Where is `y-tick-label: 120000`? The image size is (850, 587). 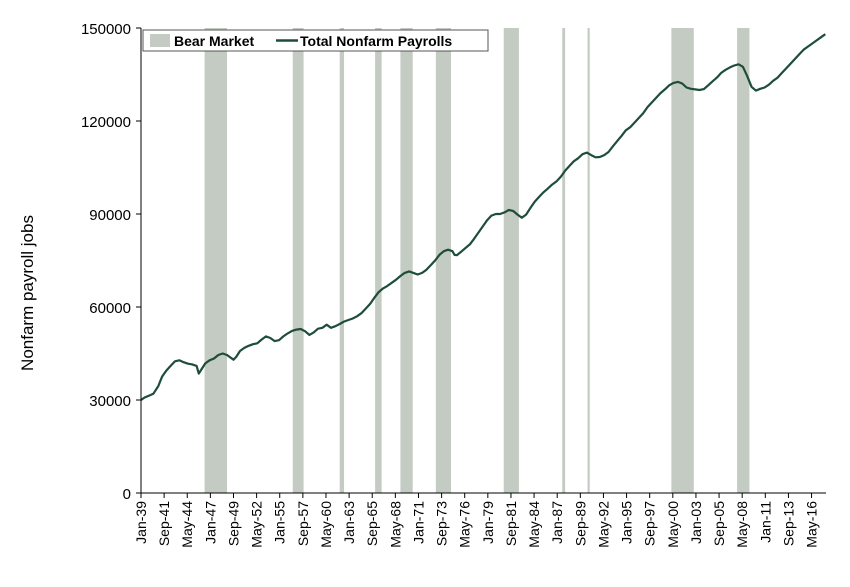 y-tick-label: 120000 is located at coordinates (106, 122).